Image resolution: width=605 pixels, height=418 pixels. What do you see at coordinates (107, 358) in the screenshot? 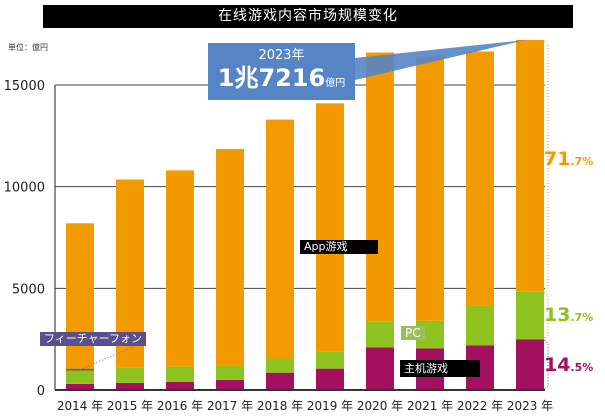
I see `leader-line` at bounding box center [107, 358].